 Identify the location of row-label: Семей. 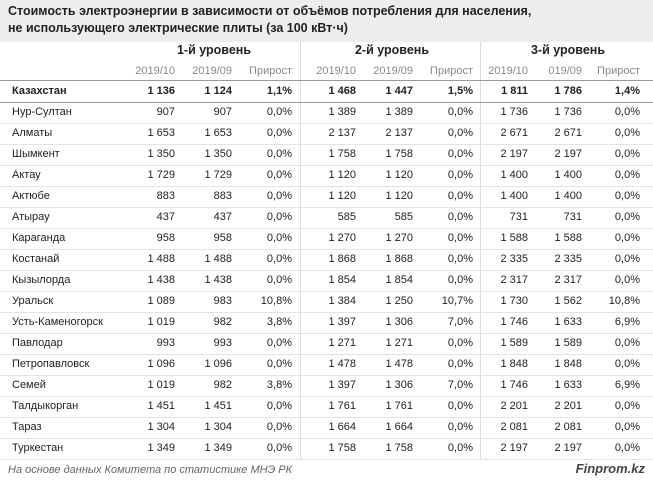
(29, 385).